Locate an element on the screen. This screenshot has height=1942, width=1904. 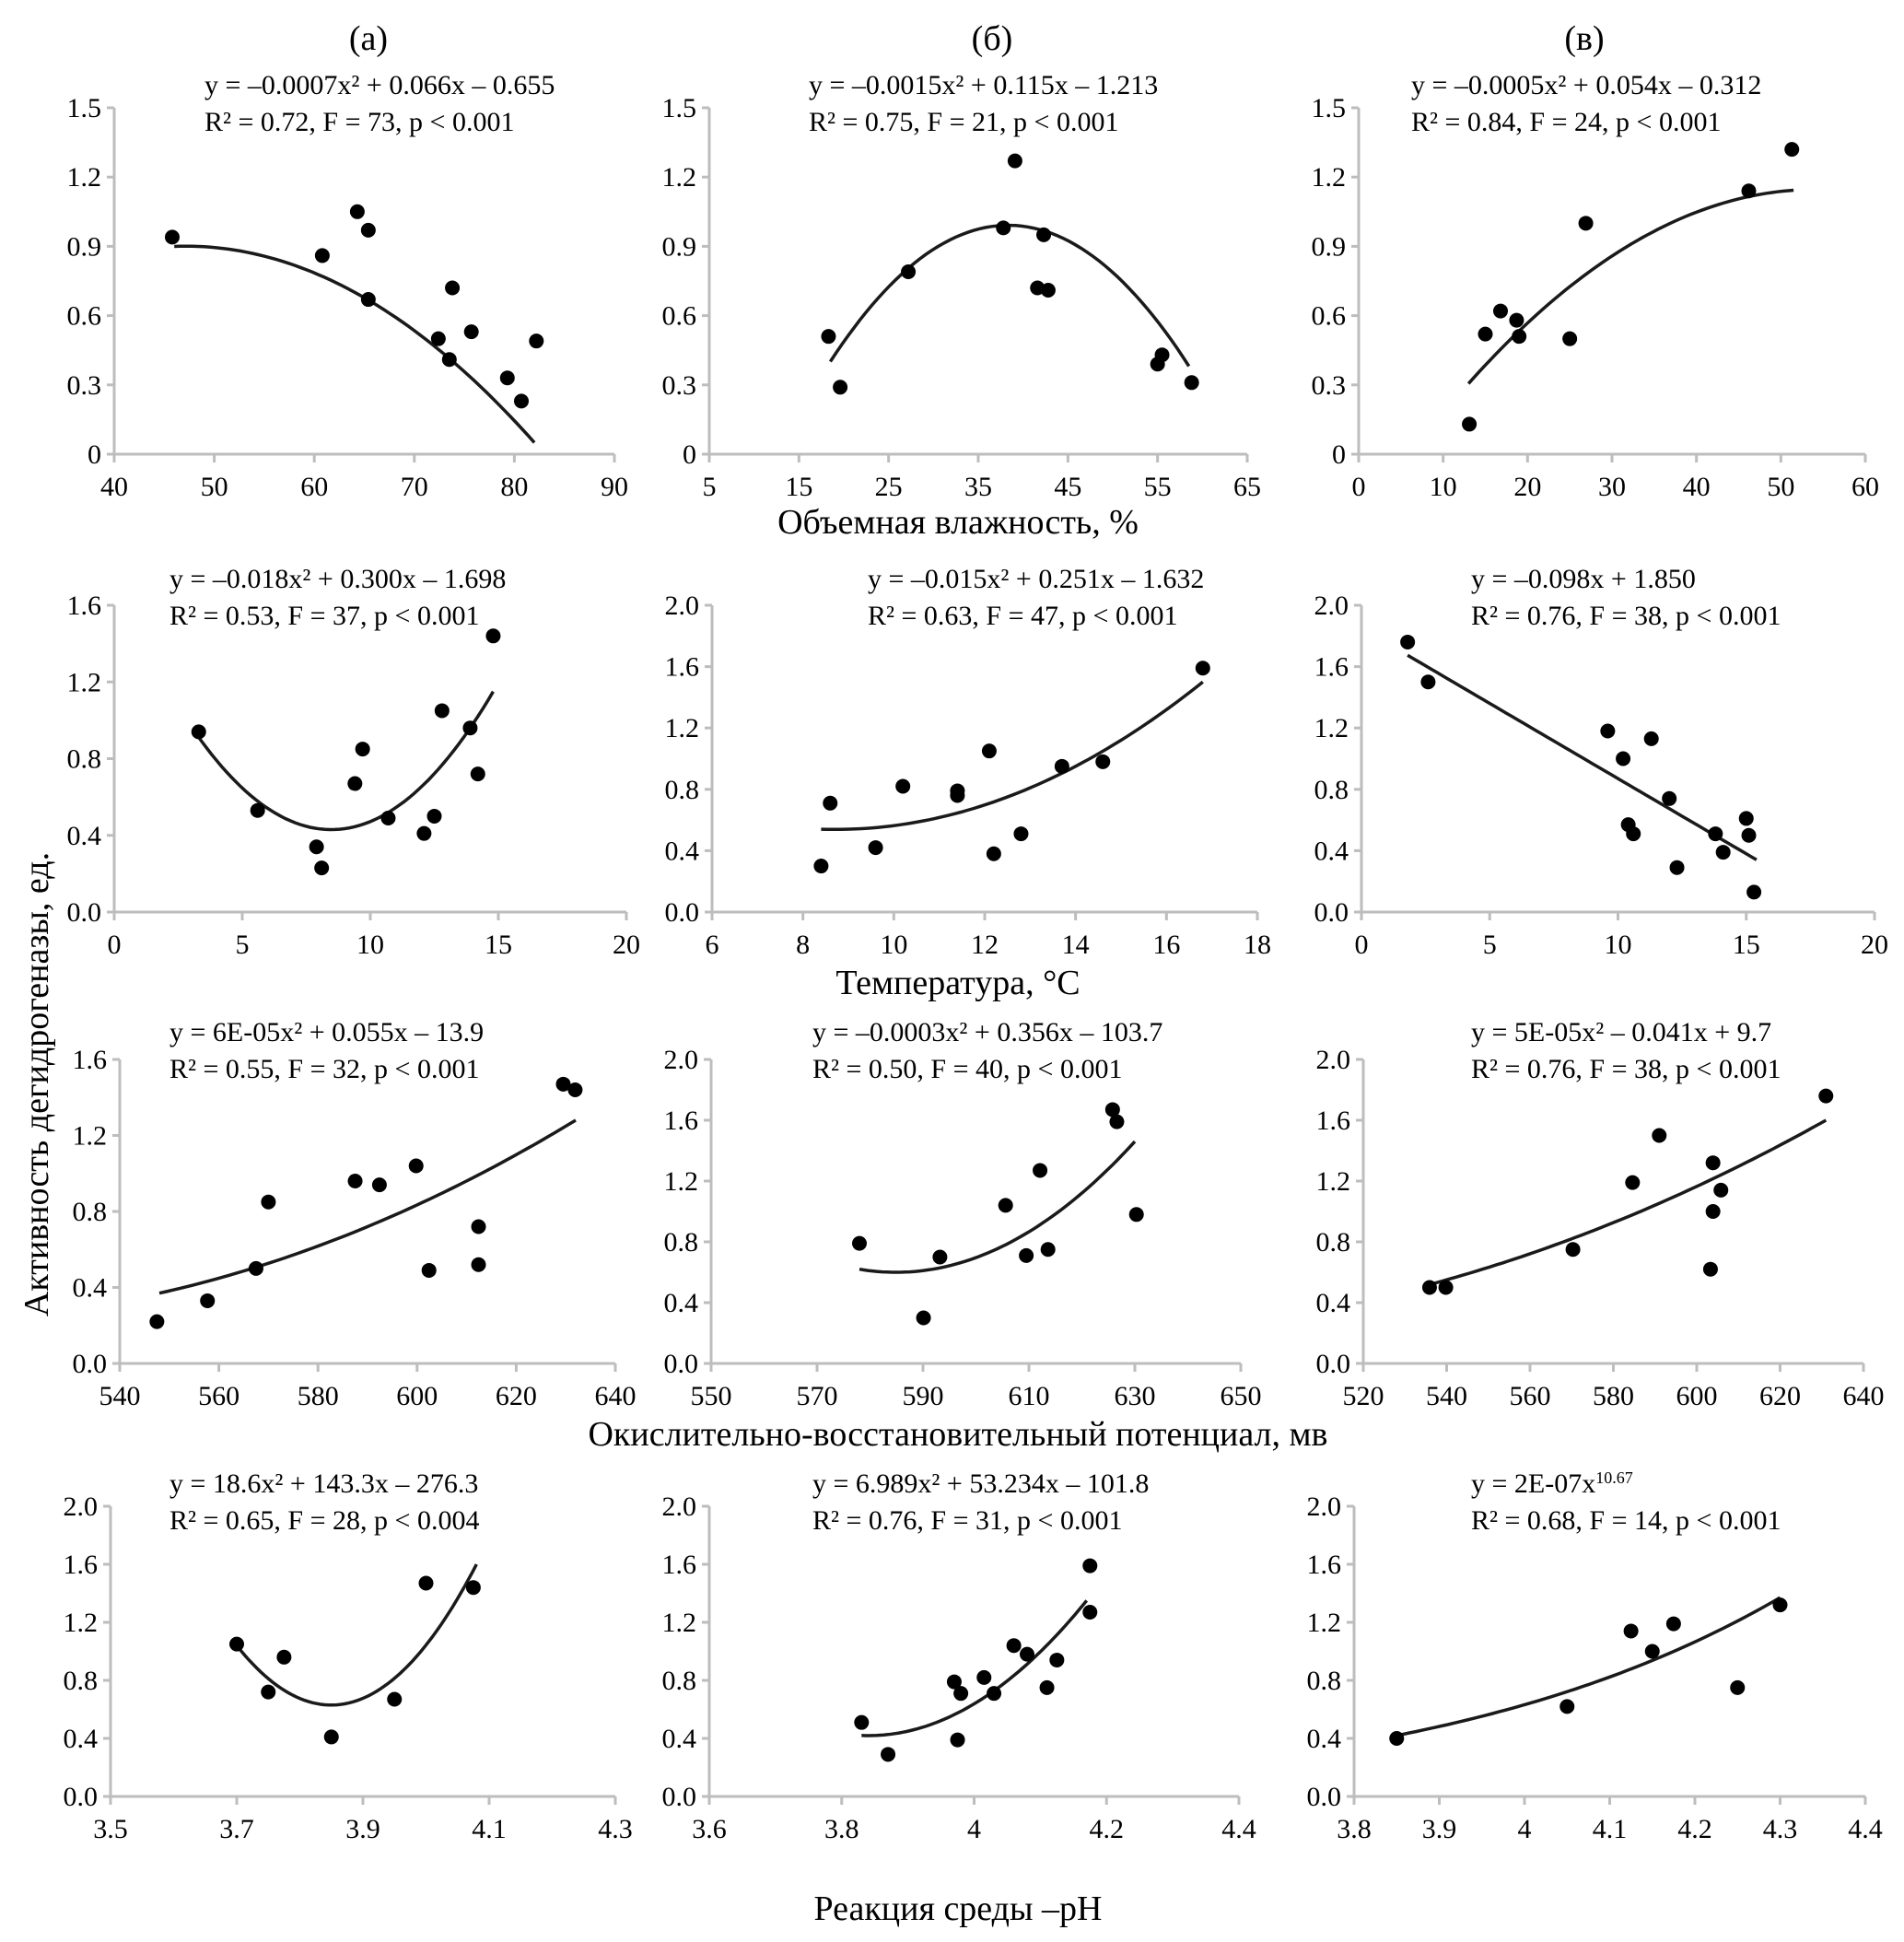
x-tick-label: 25 is located at coordinates (889, 487).